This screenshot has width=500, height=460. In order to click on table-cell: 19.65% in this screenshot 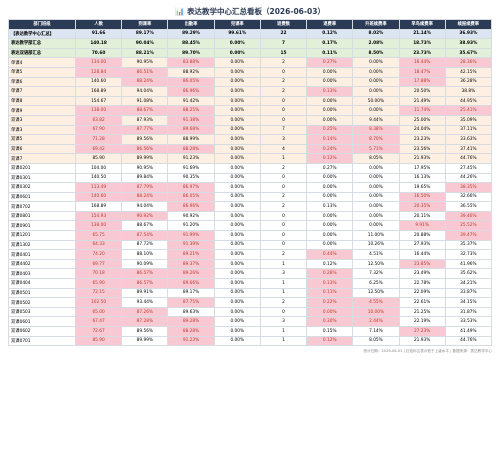, I will do `click(422, 187)`.